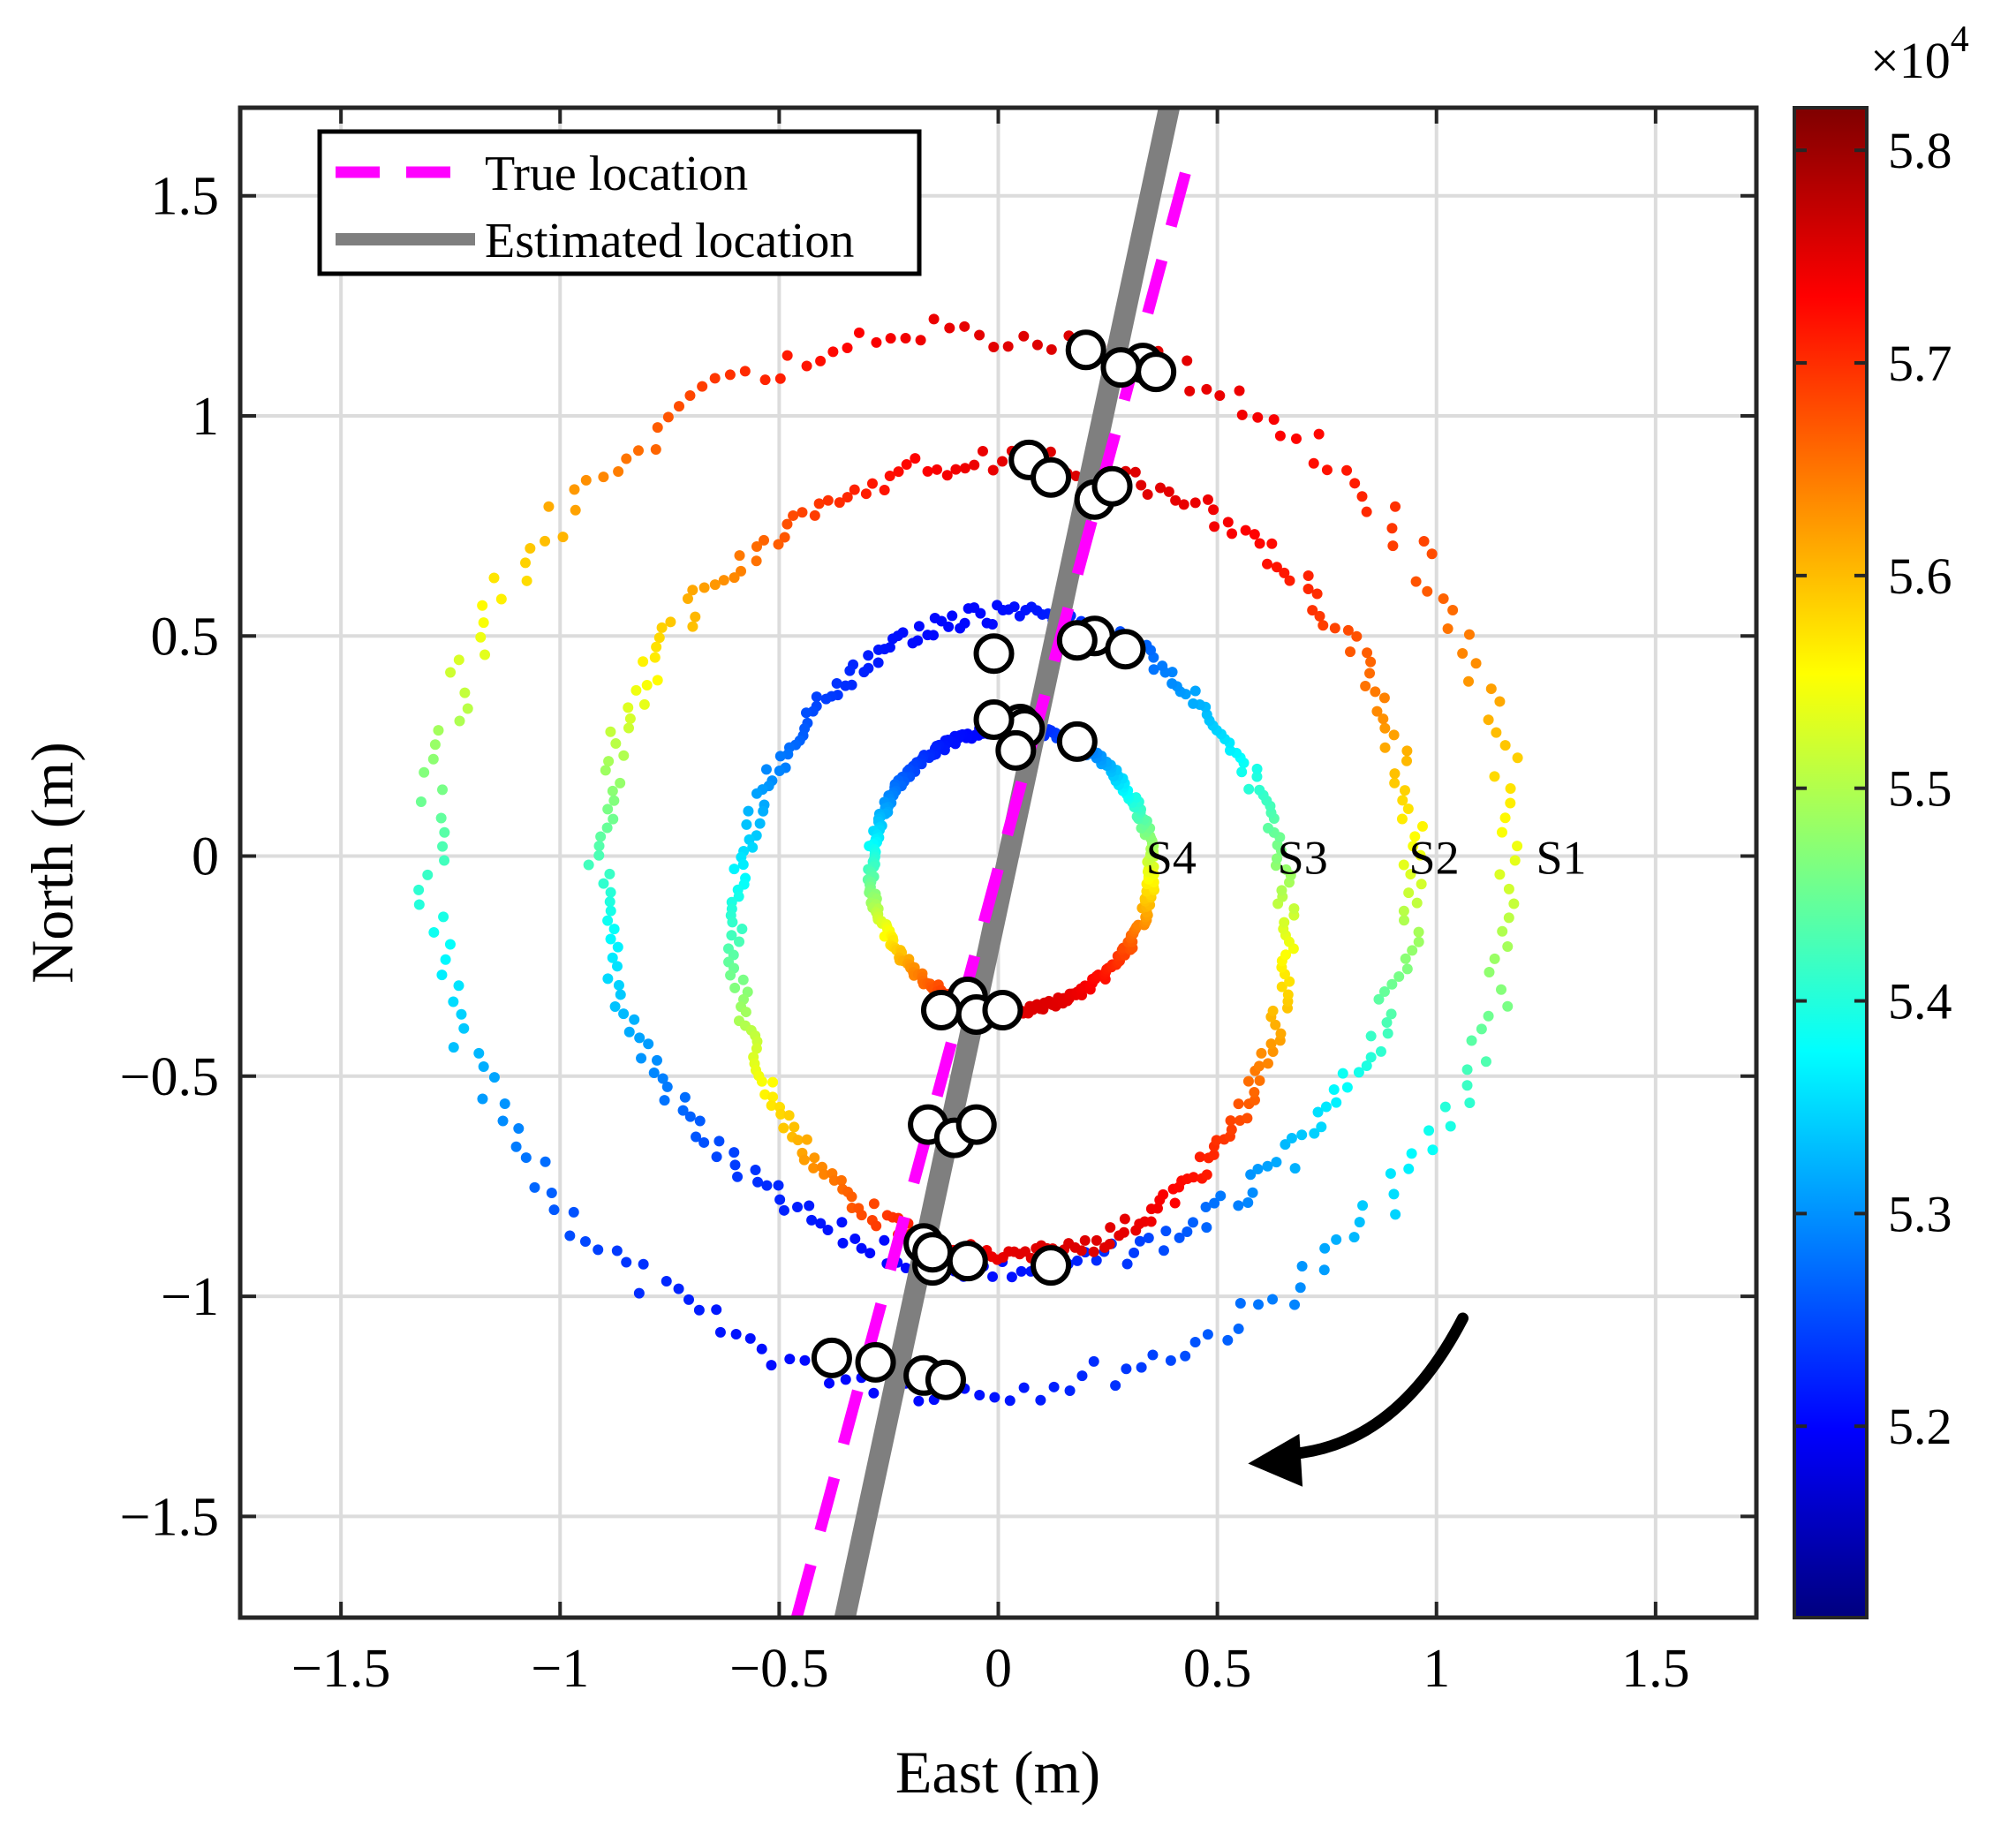  I want to click on legend: True location Estimated location, so click(619, 202).